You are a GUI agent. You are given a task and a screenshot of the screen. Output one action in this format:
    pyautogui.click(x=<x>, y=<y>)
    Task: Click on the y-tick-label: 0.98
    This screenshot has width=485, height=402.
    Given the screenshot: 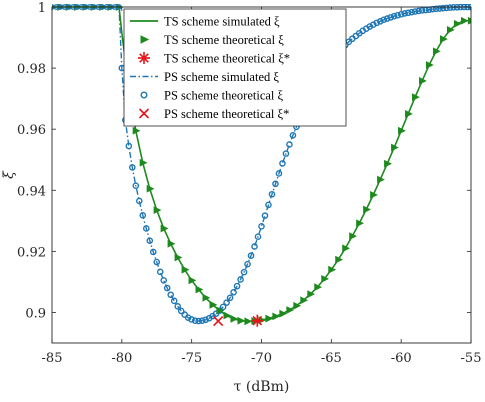 What is the action you would take?
    pyautogui.click(x=31, y=69)
    